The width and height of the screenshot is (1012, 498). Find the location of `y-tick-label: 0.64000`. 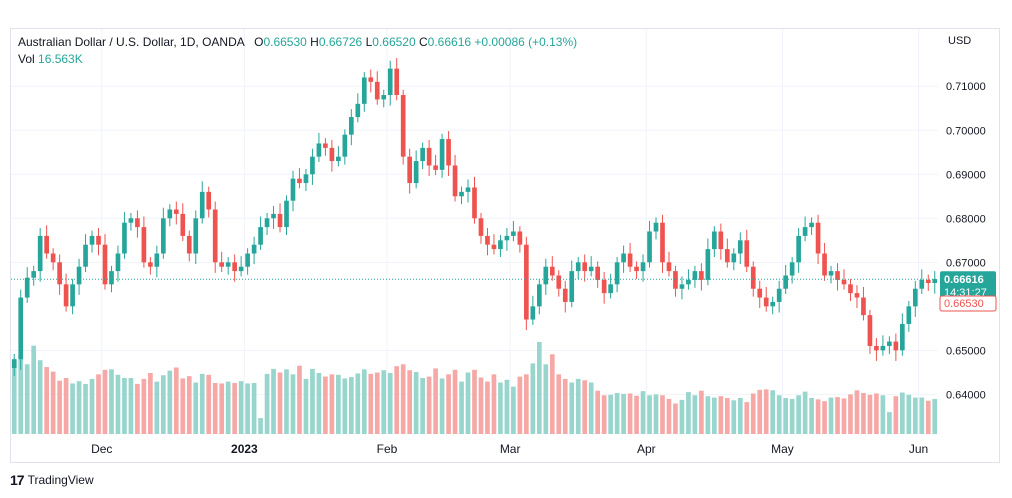

y-tick-label: 0.64000 is located at coordinates (966, 395).